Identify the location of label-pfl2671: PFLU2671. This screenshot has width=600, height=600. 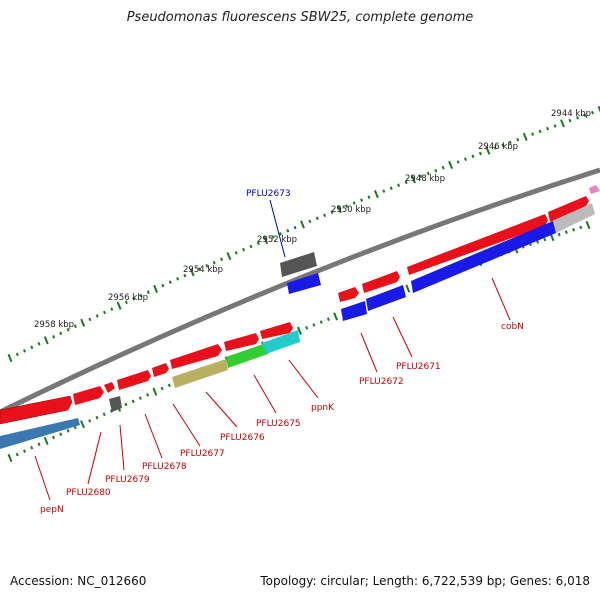
(418, 367).